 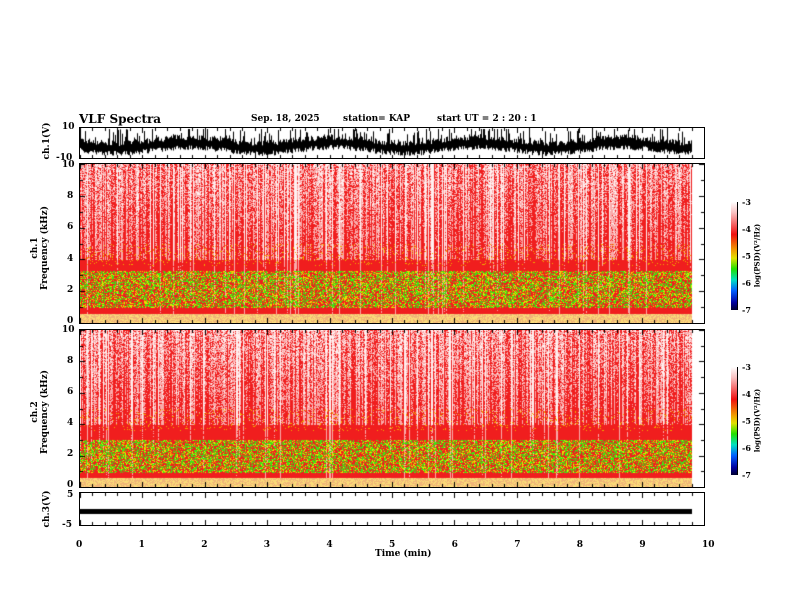 I want to click on ch2-spectrogram-ylabel: ch.2 Frequency (kHz), so click(x=40, y=412).